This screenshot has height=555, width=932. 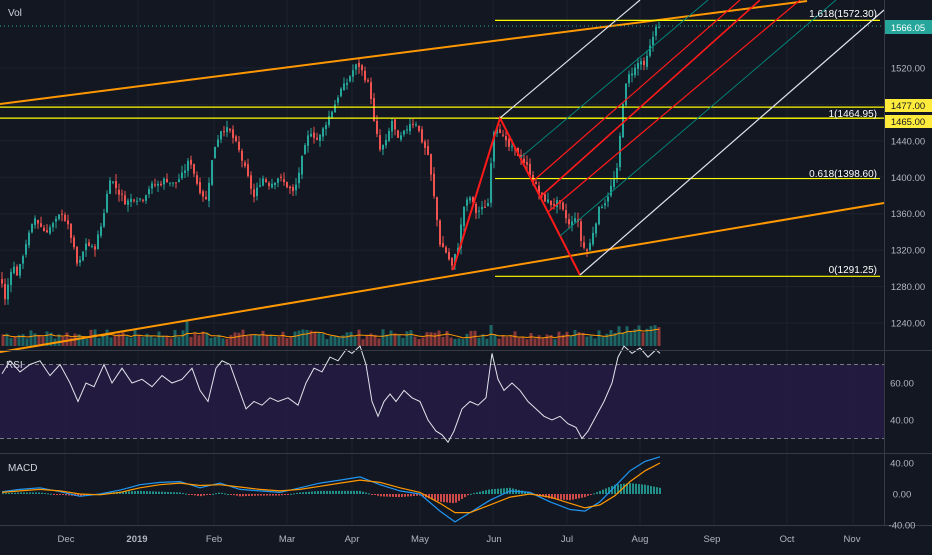 I want to click on time-label-1: 2019, so click(x=136, y=539).